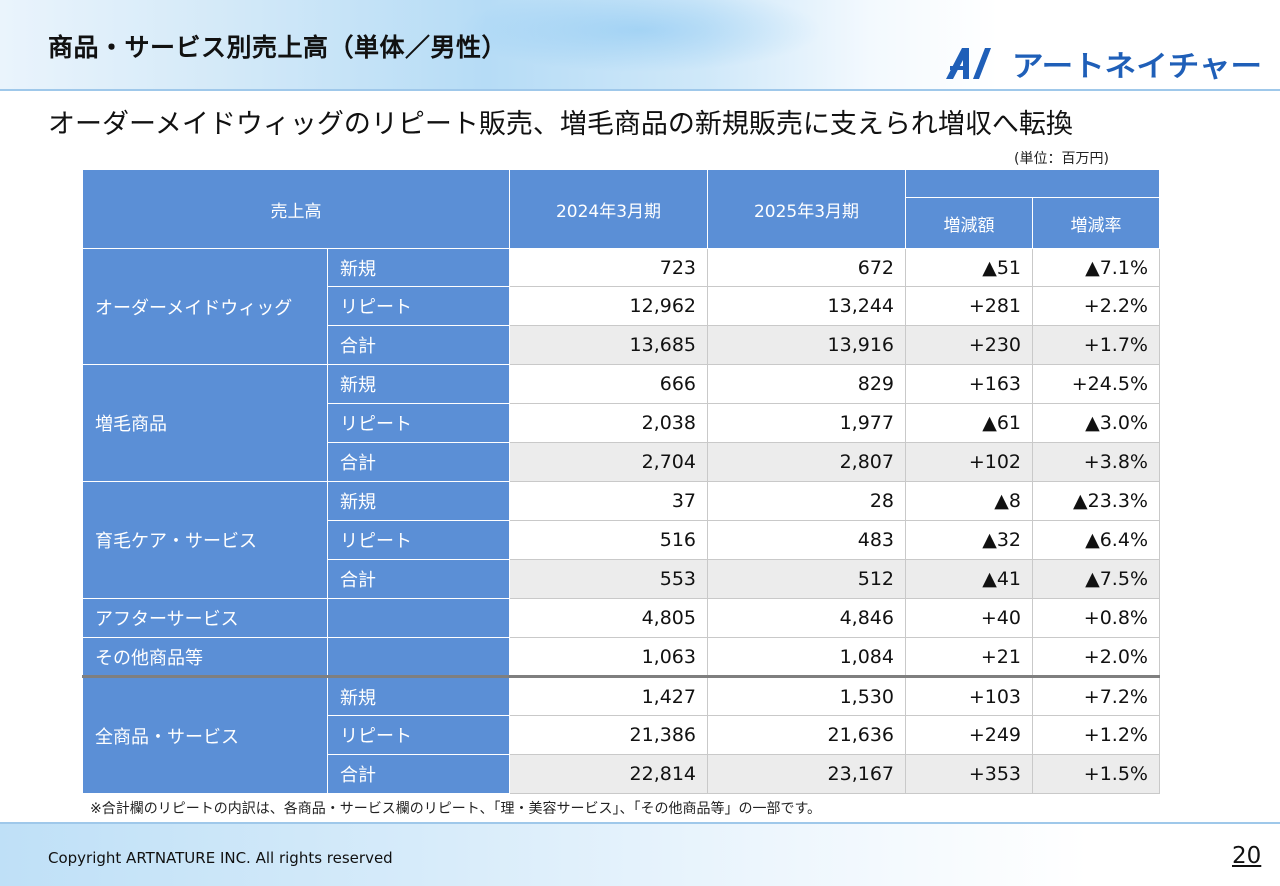  Describe the element at coordinates (1096, 774) in the screenshot. I see `value-rate: +1.5%` at that location.